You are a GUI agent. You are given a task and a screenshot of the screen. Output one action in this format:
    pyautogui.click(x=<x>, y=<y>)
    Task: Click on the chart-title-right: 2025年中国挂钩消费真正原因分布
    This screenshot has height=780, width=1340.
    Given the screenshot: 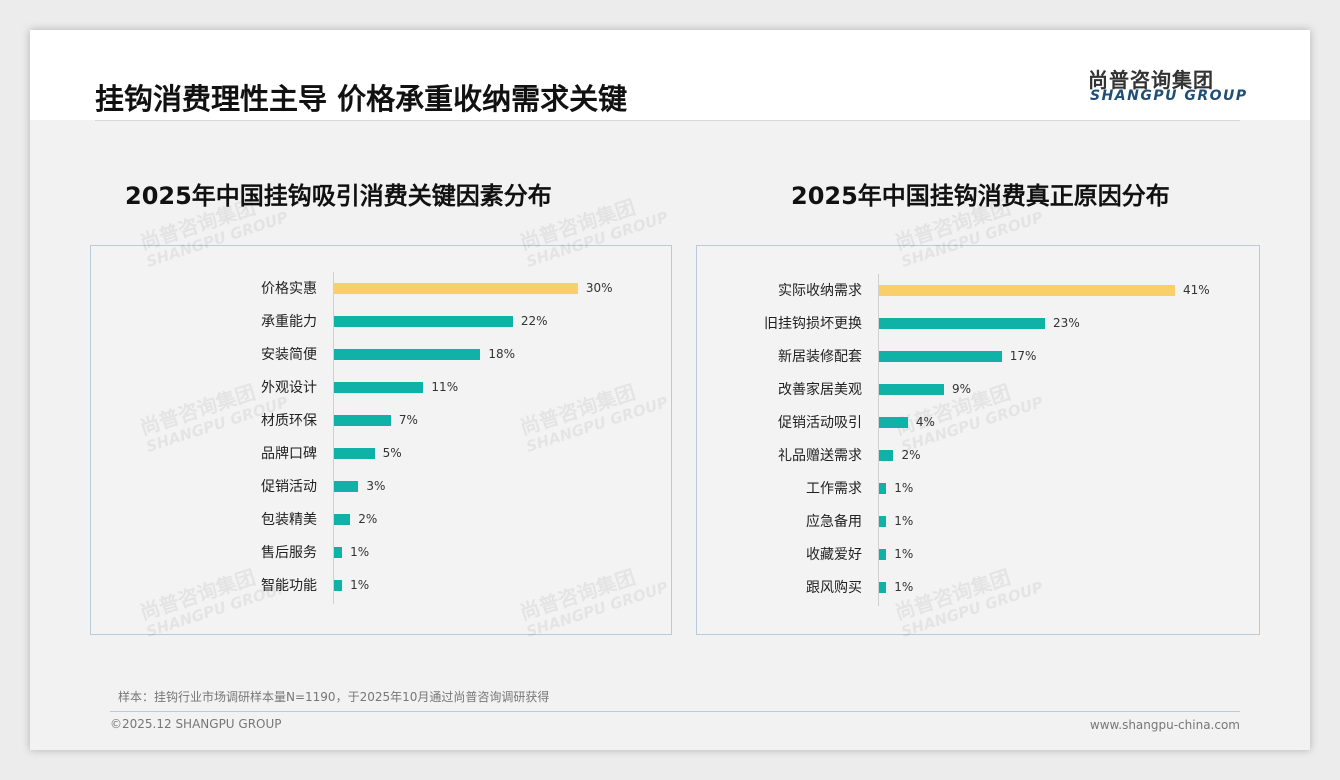 What is the action you would take?
    pyautogui.click(x=980, y=196)
    